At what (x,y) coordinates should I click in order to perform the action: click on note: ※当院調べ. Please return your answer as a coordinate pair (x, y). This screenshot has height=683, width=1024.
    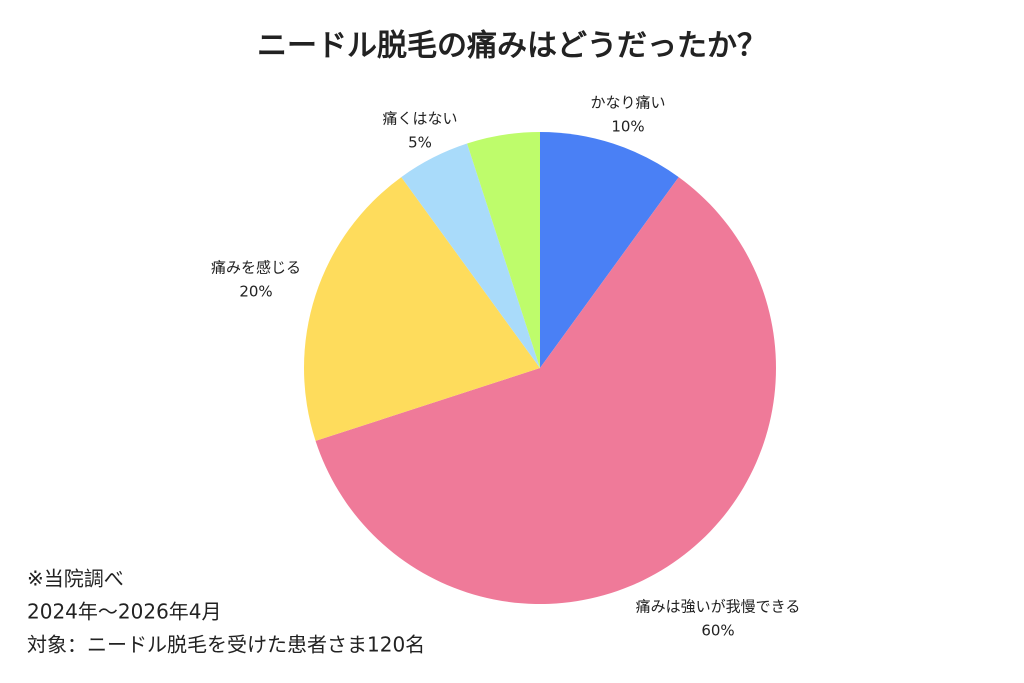
    Looking at the image, I should click on (75, 579).